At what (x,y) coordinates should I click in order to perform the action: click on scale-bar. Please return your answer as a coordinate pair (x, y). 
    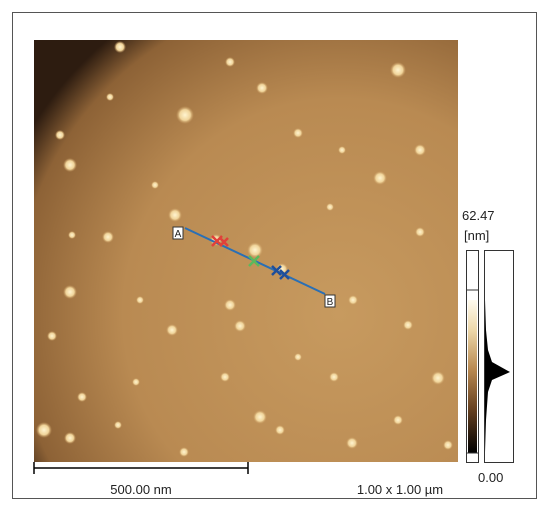
    Looking at the image, I should click on (141, 468).